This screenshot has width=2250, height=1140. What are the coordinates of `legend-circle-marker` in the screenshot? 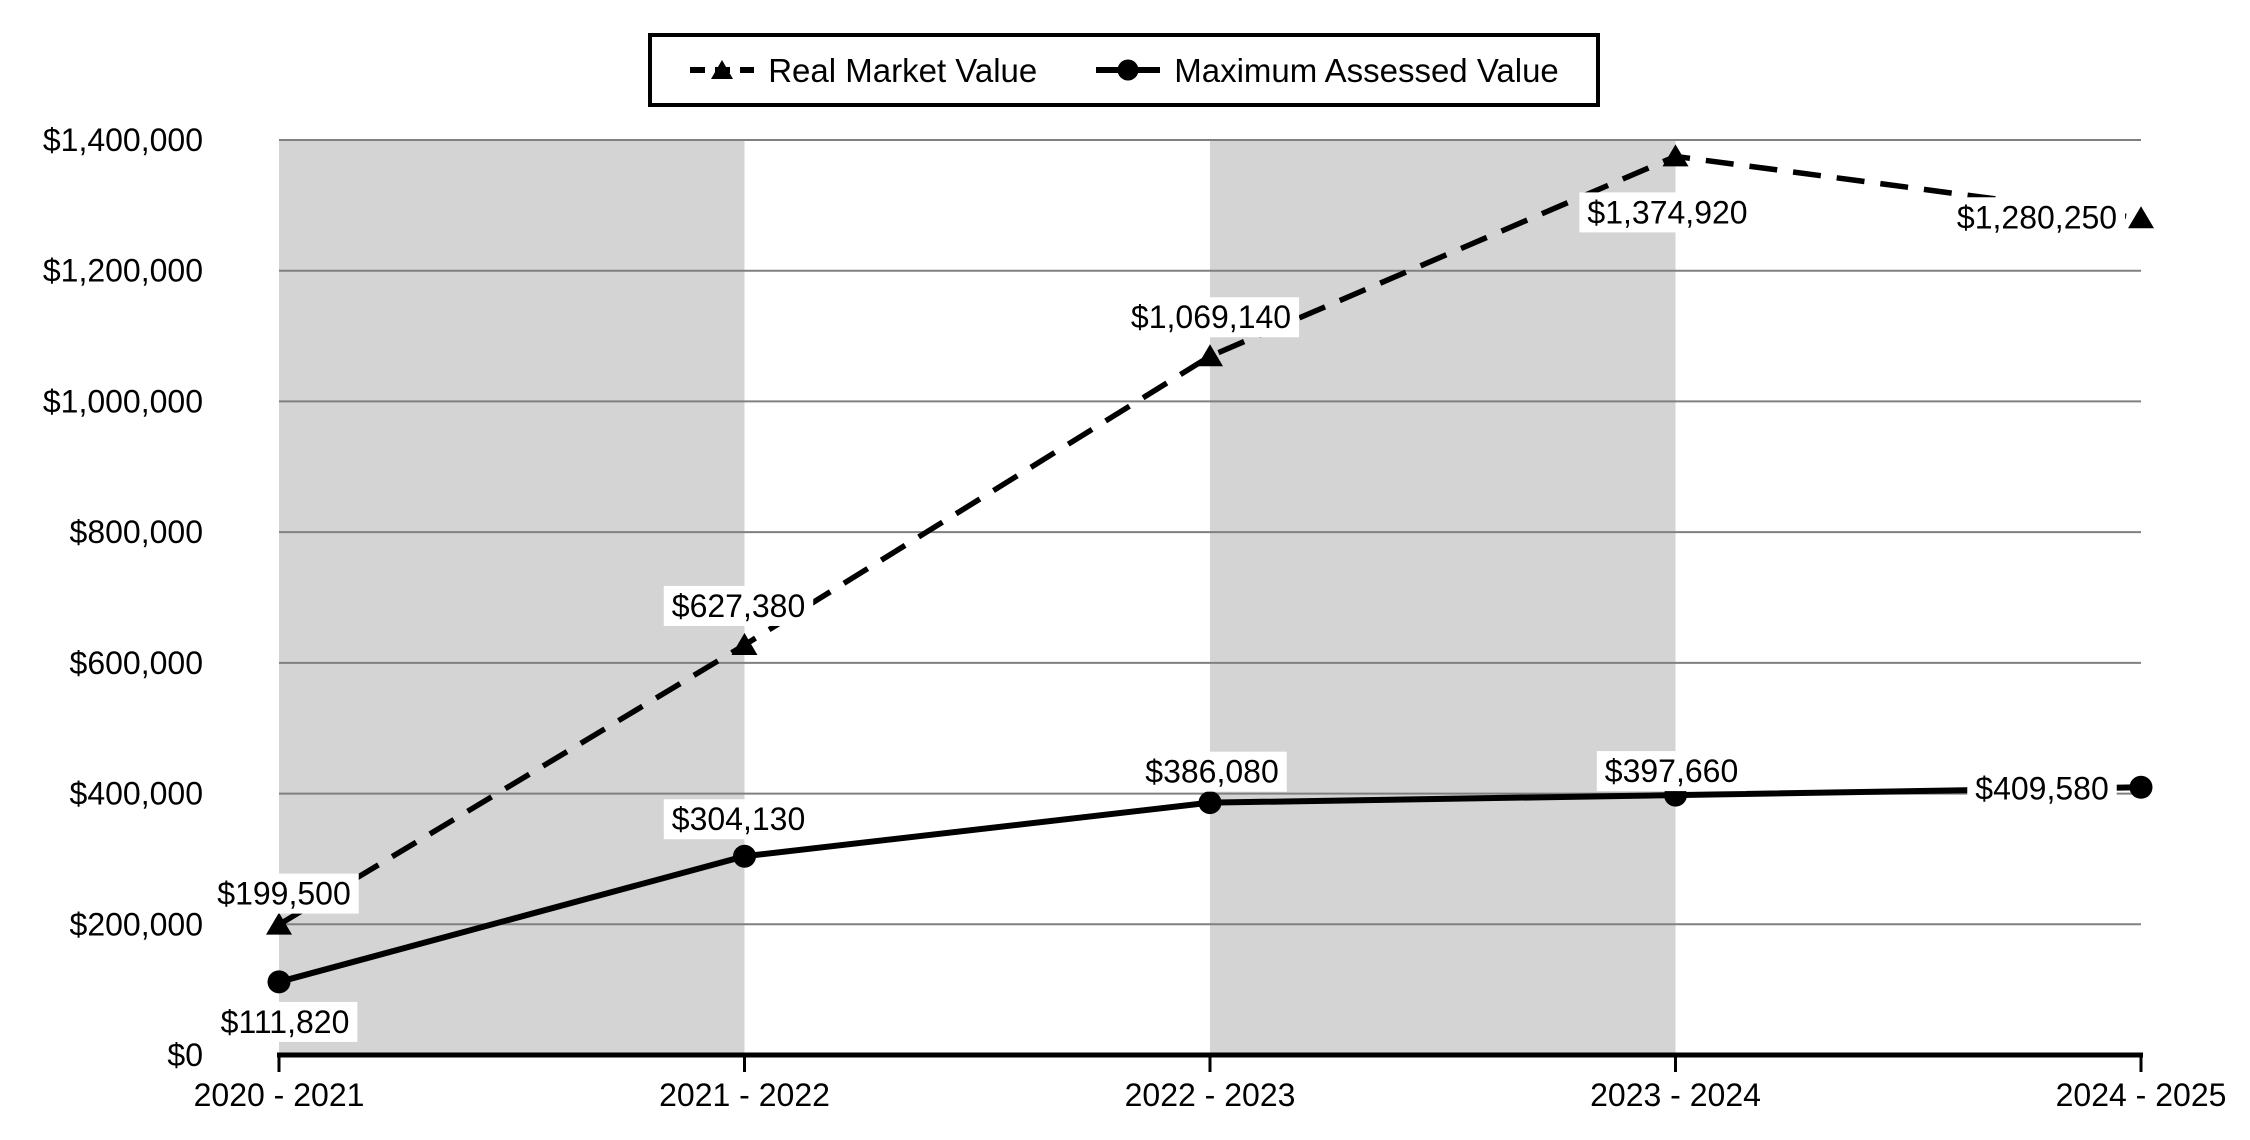 It's located at (1128, 70).